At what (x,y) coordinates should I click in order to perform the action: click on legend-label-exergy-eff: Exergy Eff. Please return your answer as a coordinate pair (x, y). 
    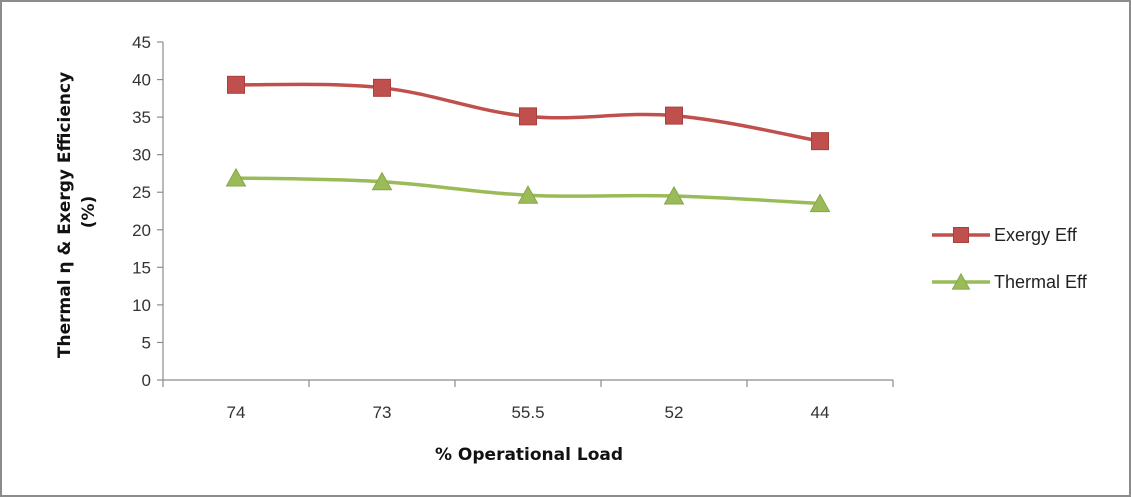
    Looking at the image, I should click on (1036, 235).